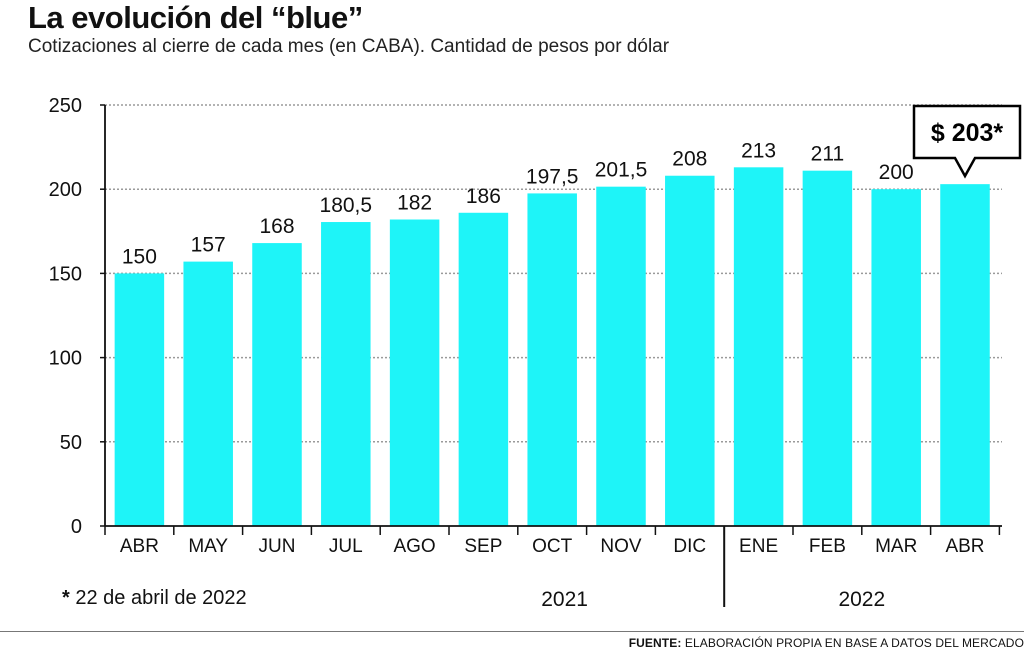 Image resolution: width=1024 pixels, height=658 pixels. What do you see at coordinates (964, 546) in the screenshot?
I see `xtick-label-12: ABR` at bounding box center [964, 546].